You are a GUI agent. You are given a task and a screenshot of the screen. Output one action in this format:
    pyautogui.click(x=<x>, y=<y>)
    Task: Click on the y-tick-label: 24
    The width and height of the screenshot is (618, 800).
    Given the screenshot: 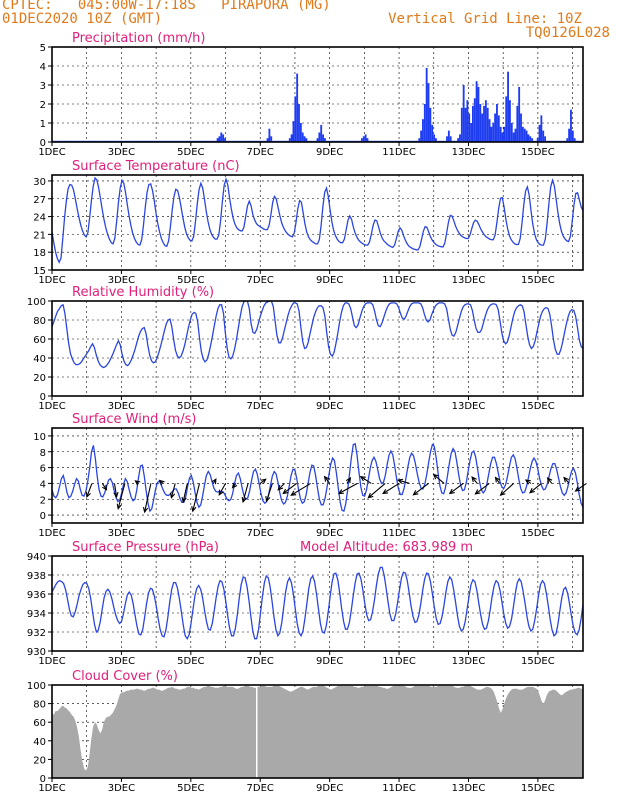 What is the action you would take?
    pyautogui.click(x=39, y=218)
    